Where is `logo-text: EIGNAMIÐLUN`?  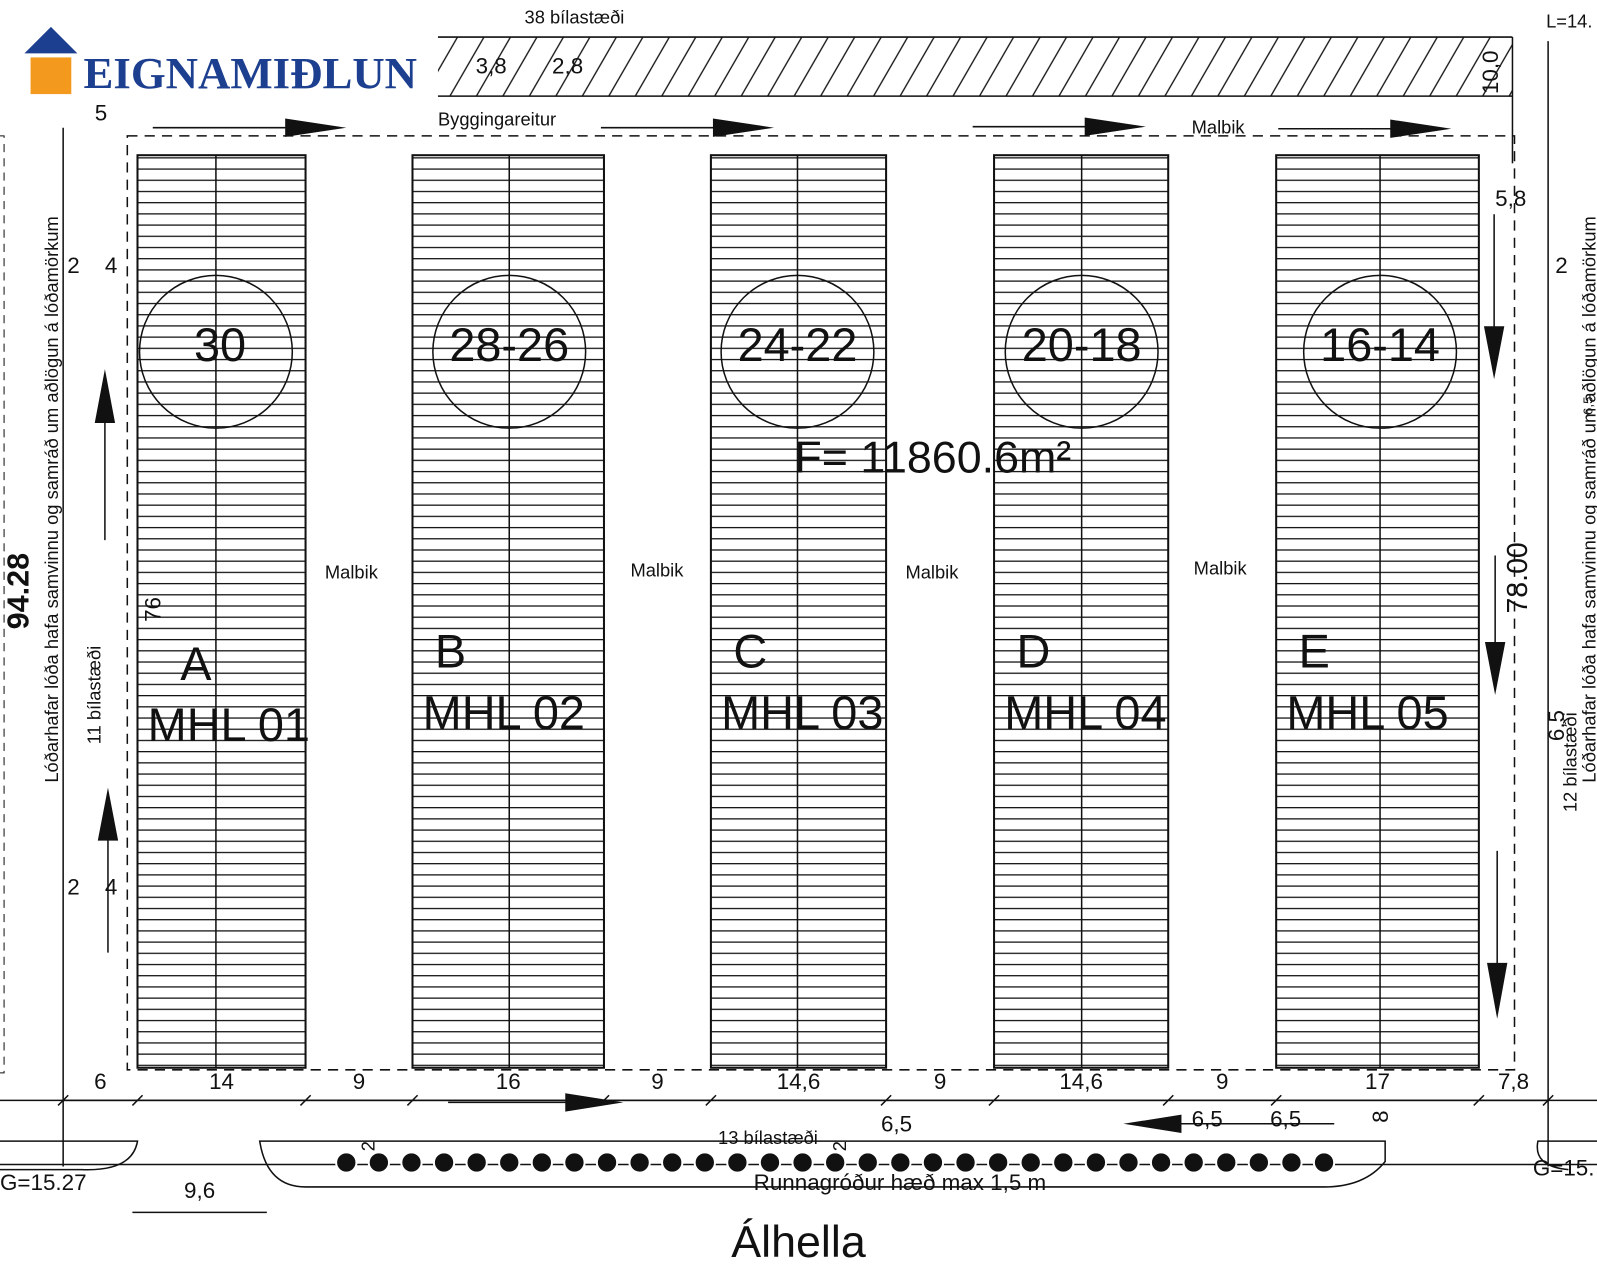
logo-text: EIGNAMIÐLUN is located at coordinates (251, 73).